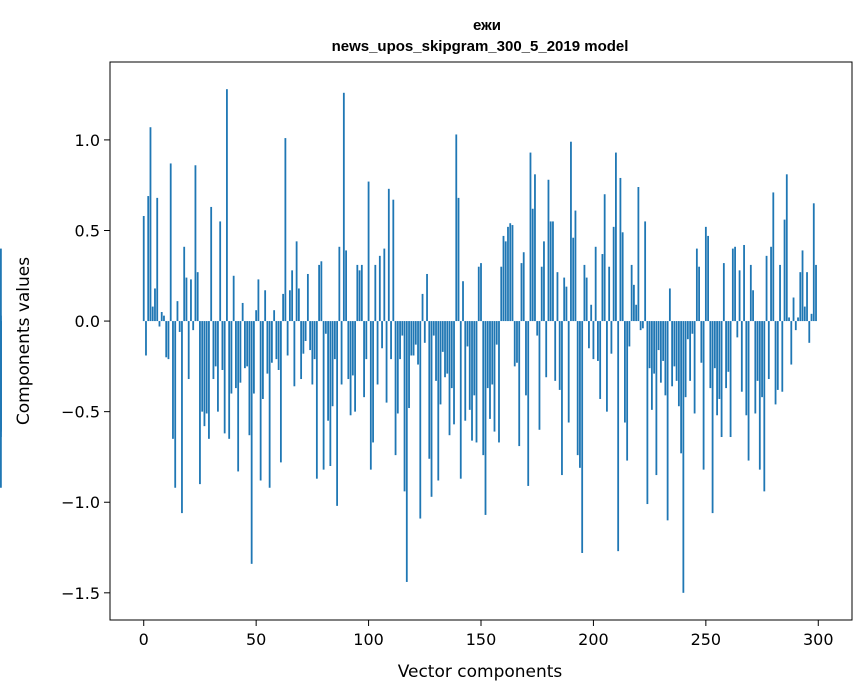  Describe the element at coordinates (368, 639) in the screenshot. I see `x-tick-label: 100` at that location.